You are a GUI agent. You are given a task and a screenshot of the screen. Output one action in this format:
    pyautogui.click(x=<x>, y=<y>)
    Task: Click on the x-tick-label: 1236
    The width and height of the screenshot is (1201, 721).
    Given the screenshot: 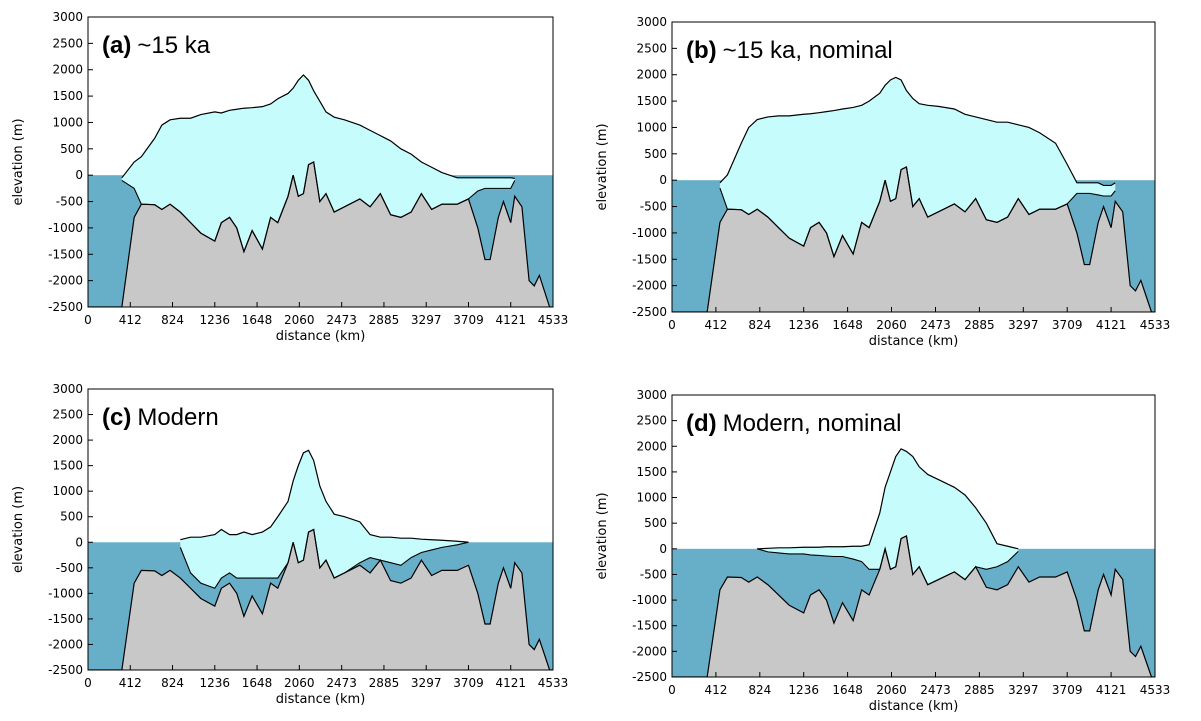 What is the action you would take?
    pyautogui.click(x=803, y=690)
    